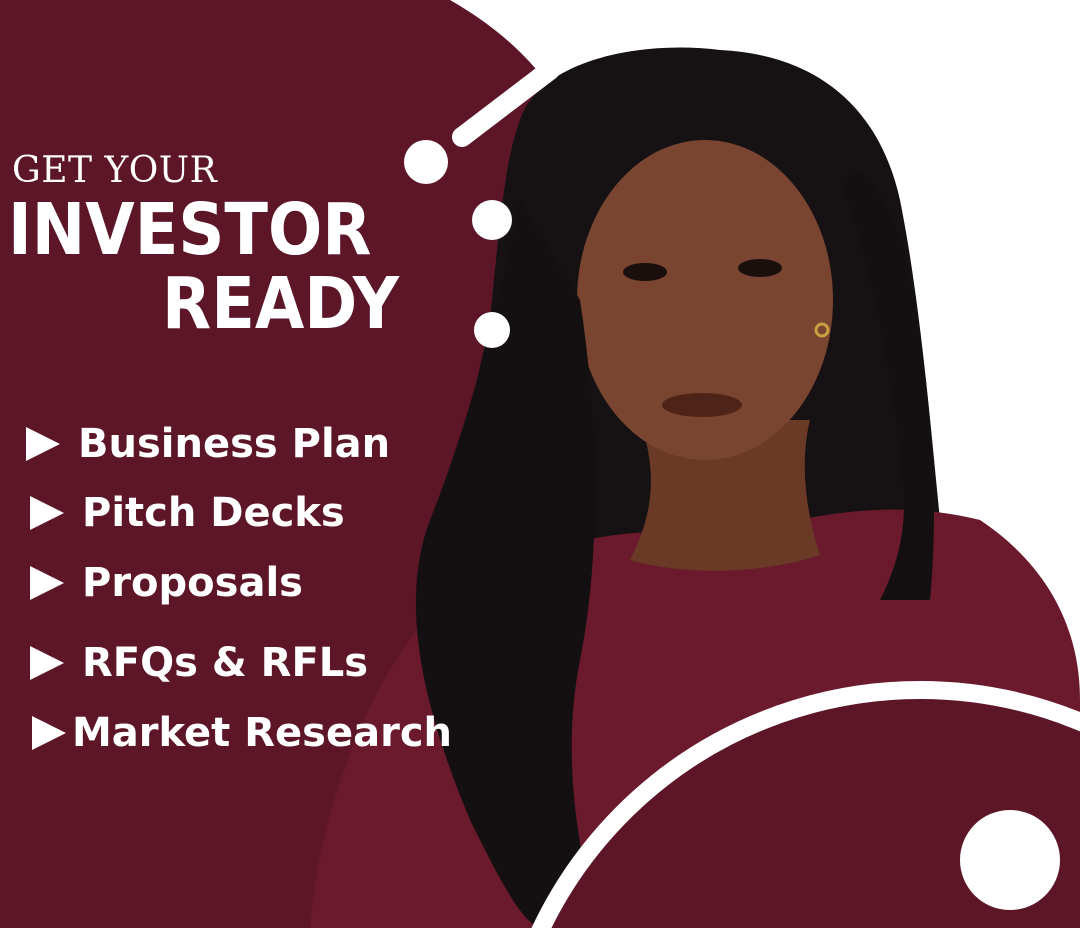 This screenshot has height=928, width=1080. What do you see at coordinates (725, 495) in the screenshot?
I see `neck` at bounding box center [725, 495].